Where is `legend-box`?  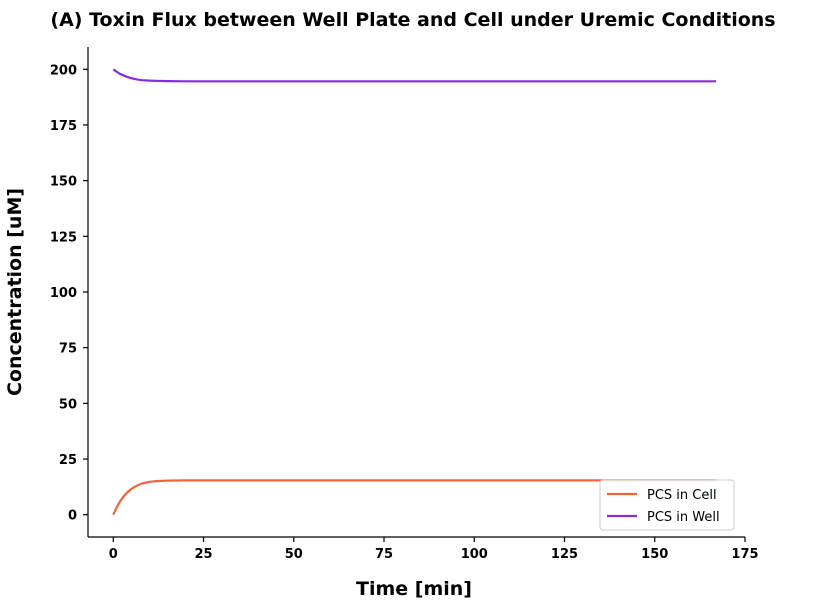 legend-box is located at coordinates (667, 505).